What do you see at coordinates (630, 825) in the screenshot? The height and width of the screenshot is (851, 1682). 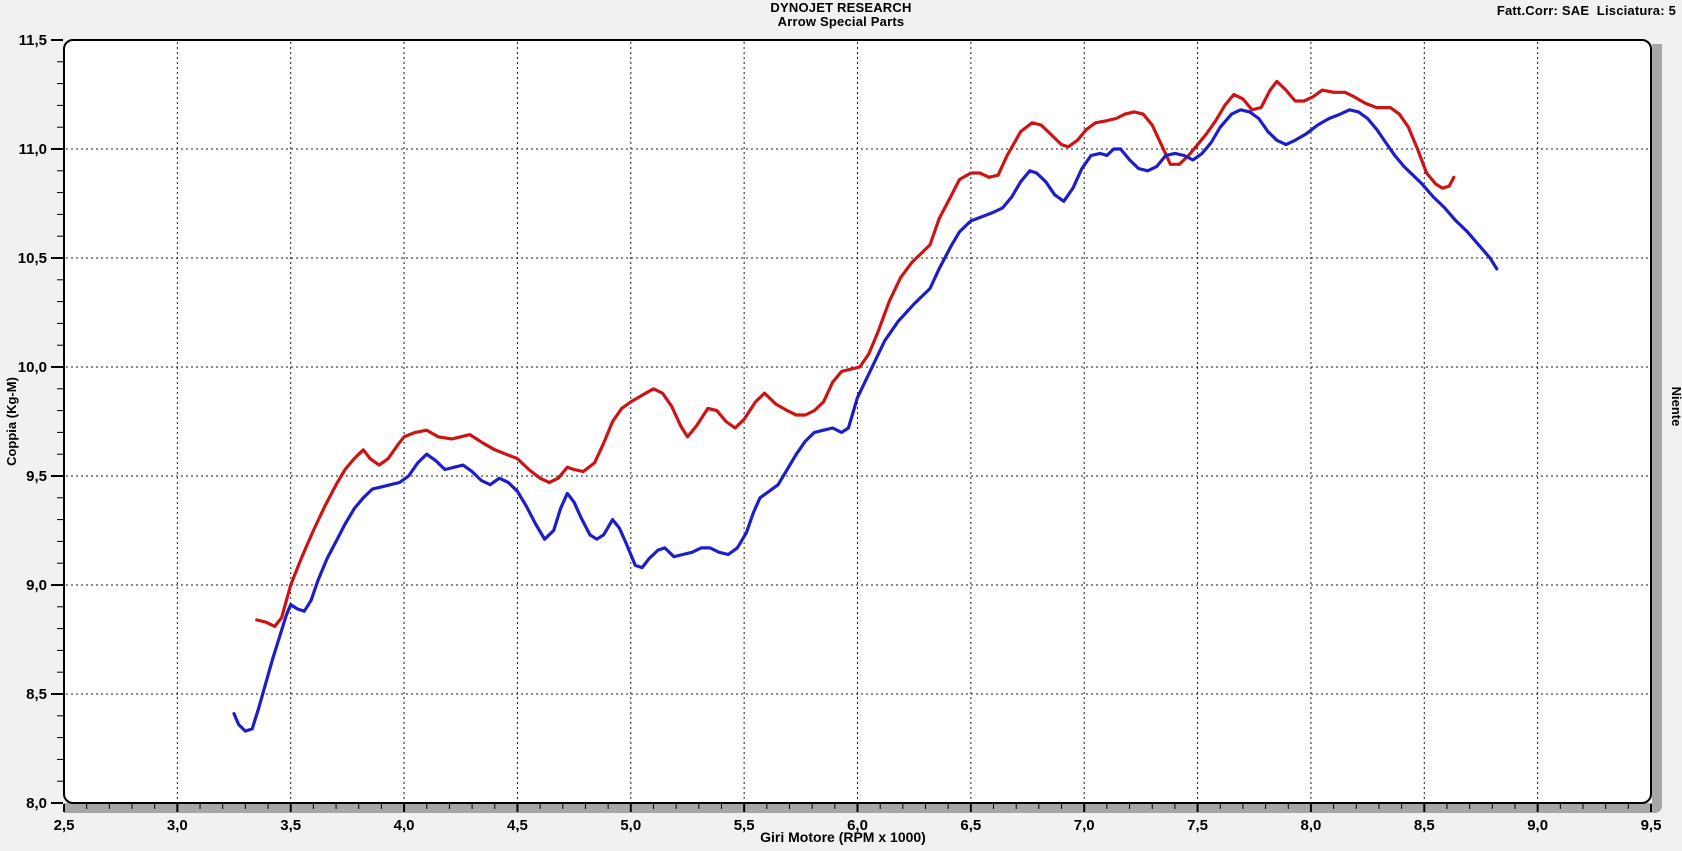 I see `x-tick-label: 5,0` at bounding box center [630, 825].